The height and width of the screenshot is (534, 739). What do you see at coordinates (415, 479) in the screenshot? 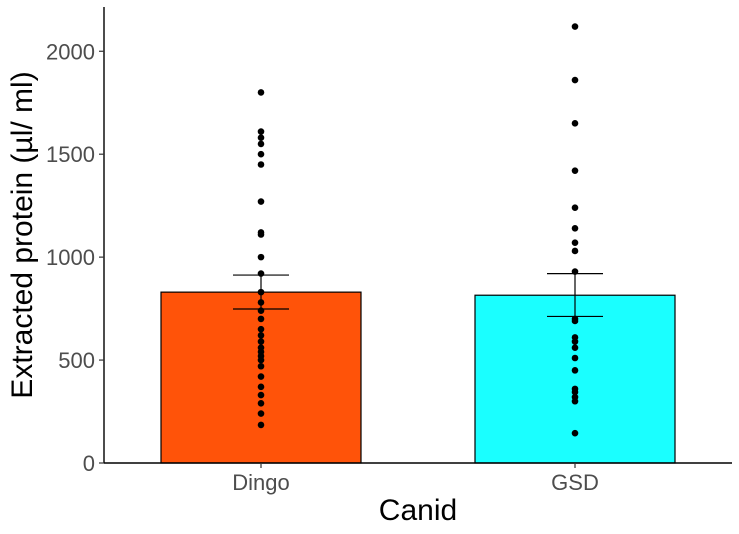
I see `x-ticks-layer: Dingo GSD` at bounding box center [415, 479].